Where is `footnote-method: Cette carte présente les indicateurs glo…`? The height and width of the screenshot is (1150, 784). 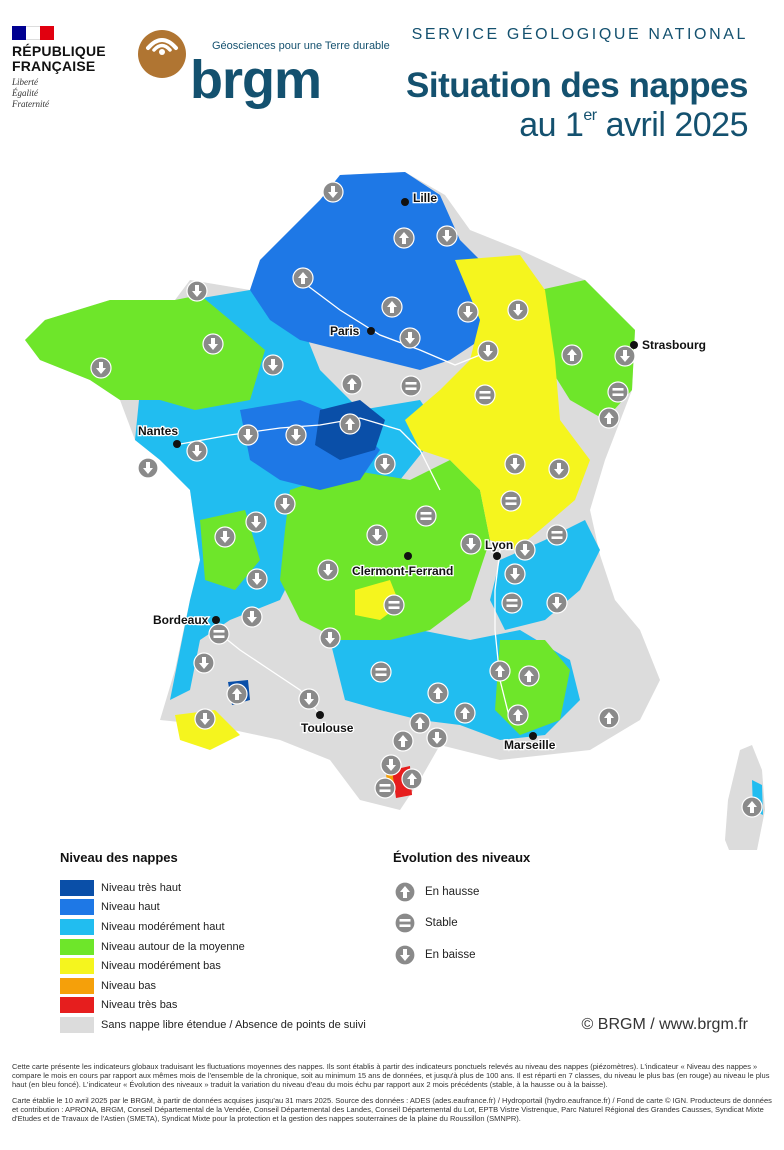 footnote-method: Cette carte présente les indicateurs glo… is located at coordinates (391, 1076).